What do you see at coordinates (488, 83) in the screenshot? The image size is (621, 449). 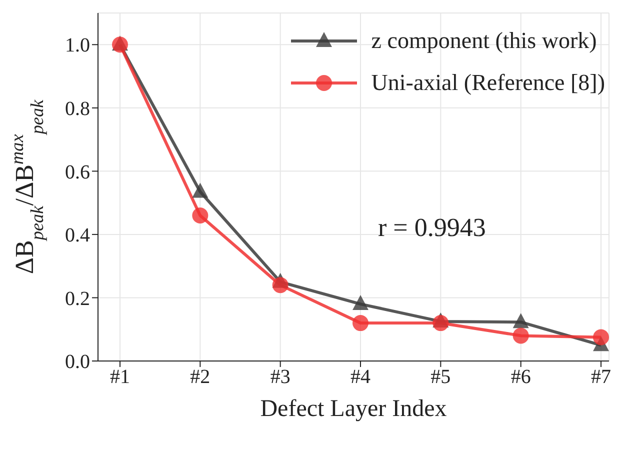 I see `legend-label: Uni-axial (Reference [8])` at bounding box center [488, 83].